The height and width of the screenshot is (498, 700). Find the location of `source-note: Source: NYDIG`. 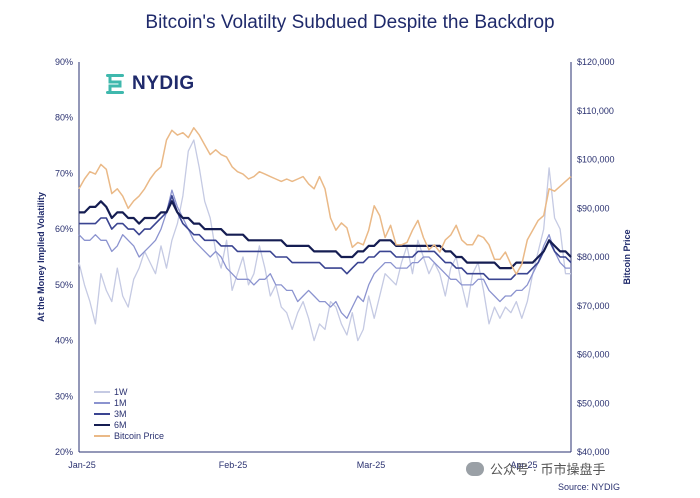

source-note: Source: NYDIG is located at coordinates (588, 487).